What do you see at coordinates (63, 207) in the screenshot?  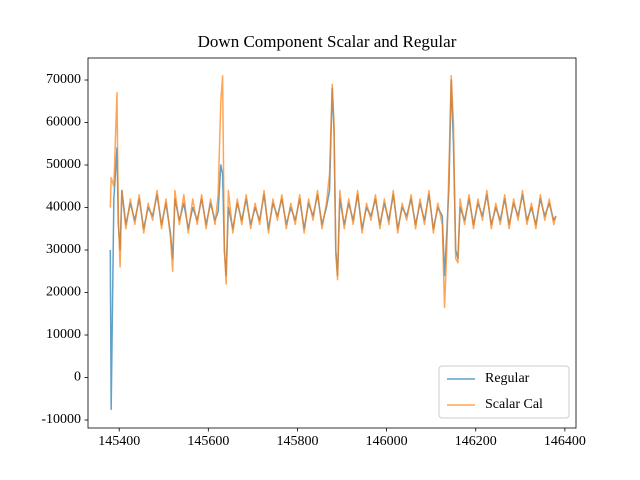 I see `y-tick-label: 40000` at bounding box center [63, 207].